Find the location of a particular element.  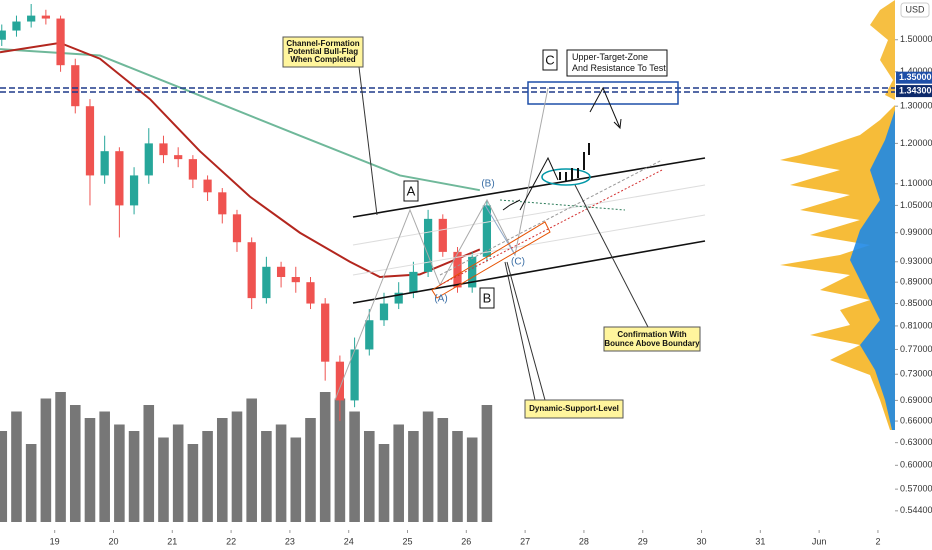

y-tick-label: 0.63000 is located at coordinates (916, 442).